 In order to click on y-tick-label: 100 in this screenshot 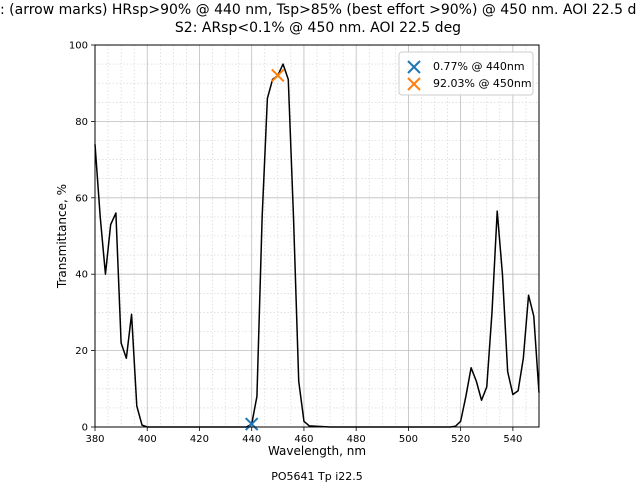, I will do `click(78, 46)`.